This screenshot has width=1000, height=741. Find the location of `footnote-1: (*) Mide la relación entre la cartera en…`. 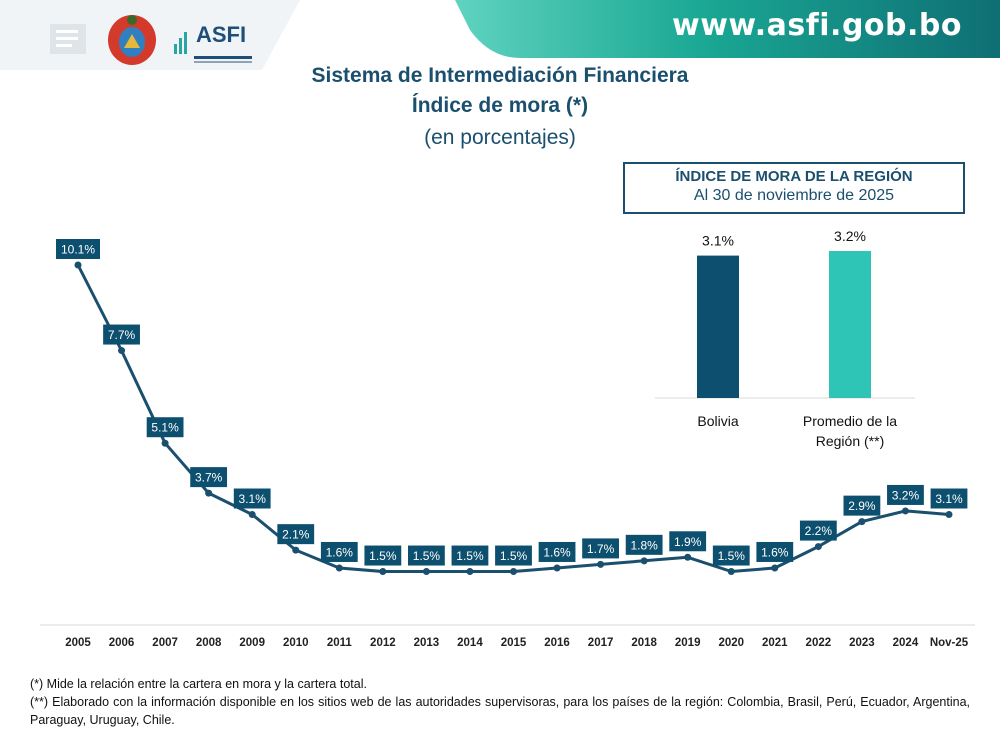

footnote-1: (*) Mide la relación entre la cartera en… is located at coordinates (198, 684).